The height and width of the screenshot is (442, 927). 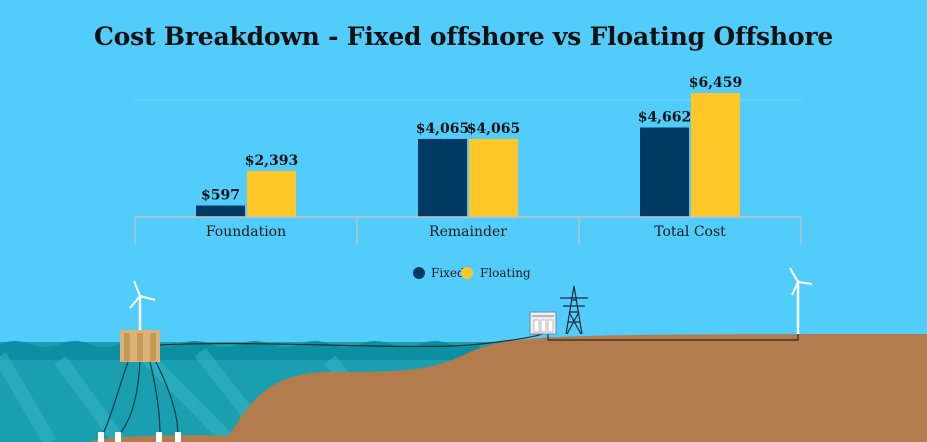 I want to click on bar-fixed-total-cost, so click(x=664, y=172).